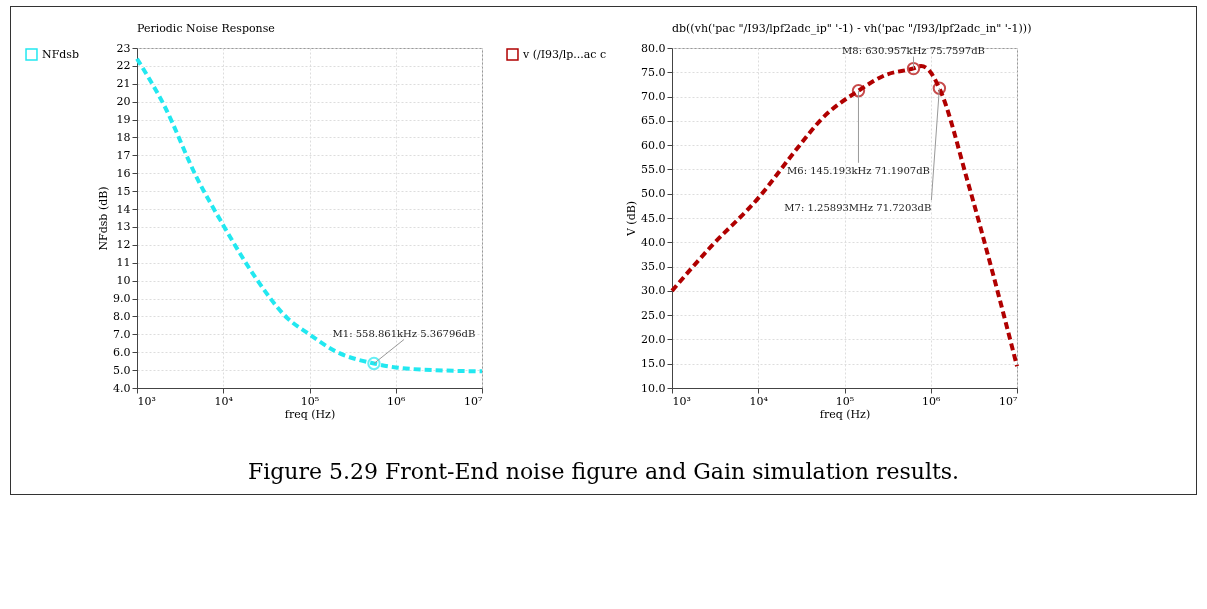 The height and width of the screenshot is (609, 1207). What do you see at coordinates (653, 364) in the screenshot?
I see `y-tick-label: 15.0` at bounding box center [653, 364].